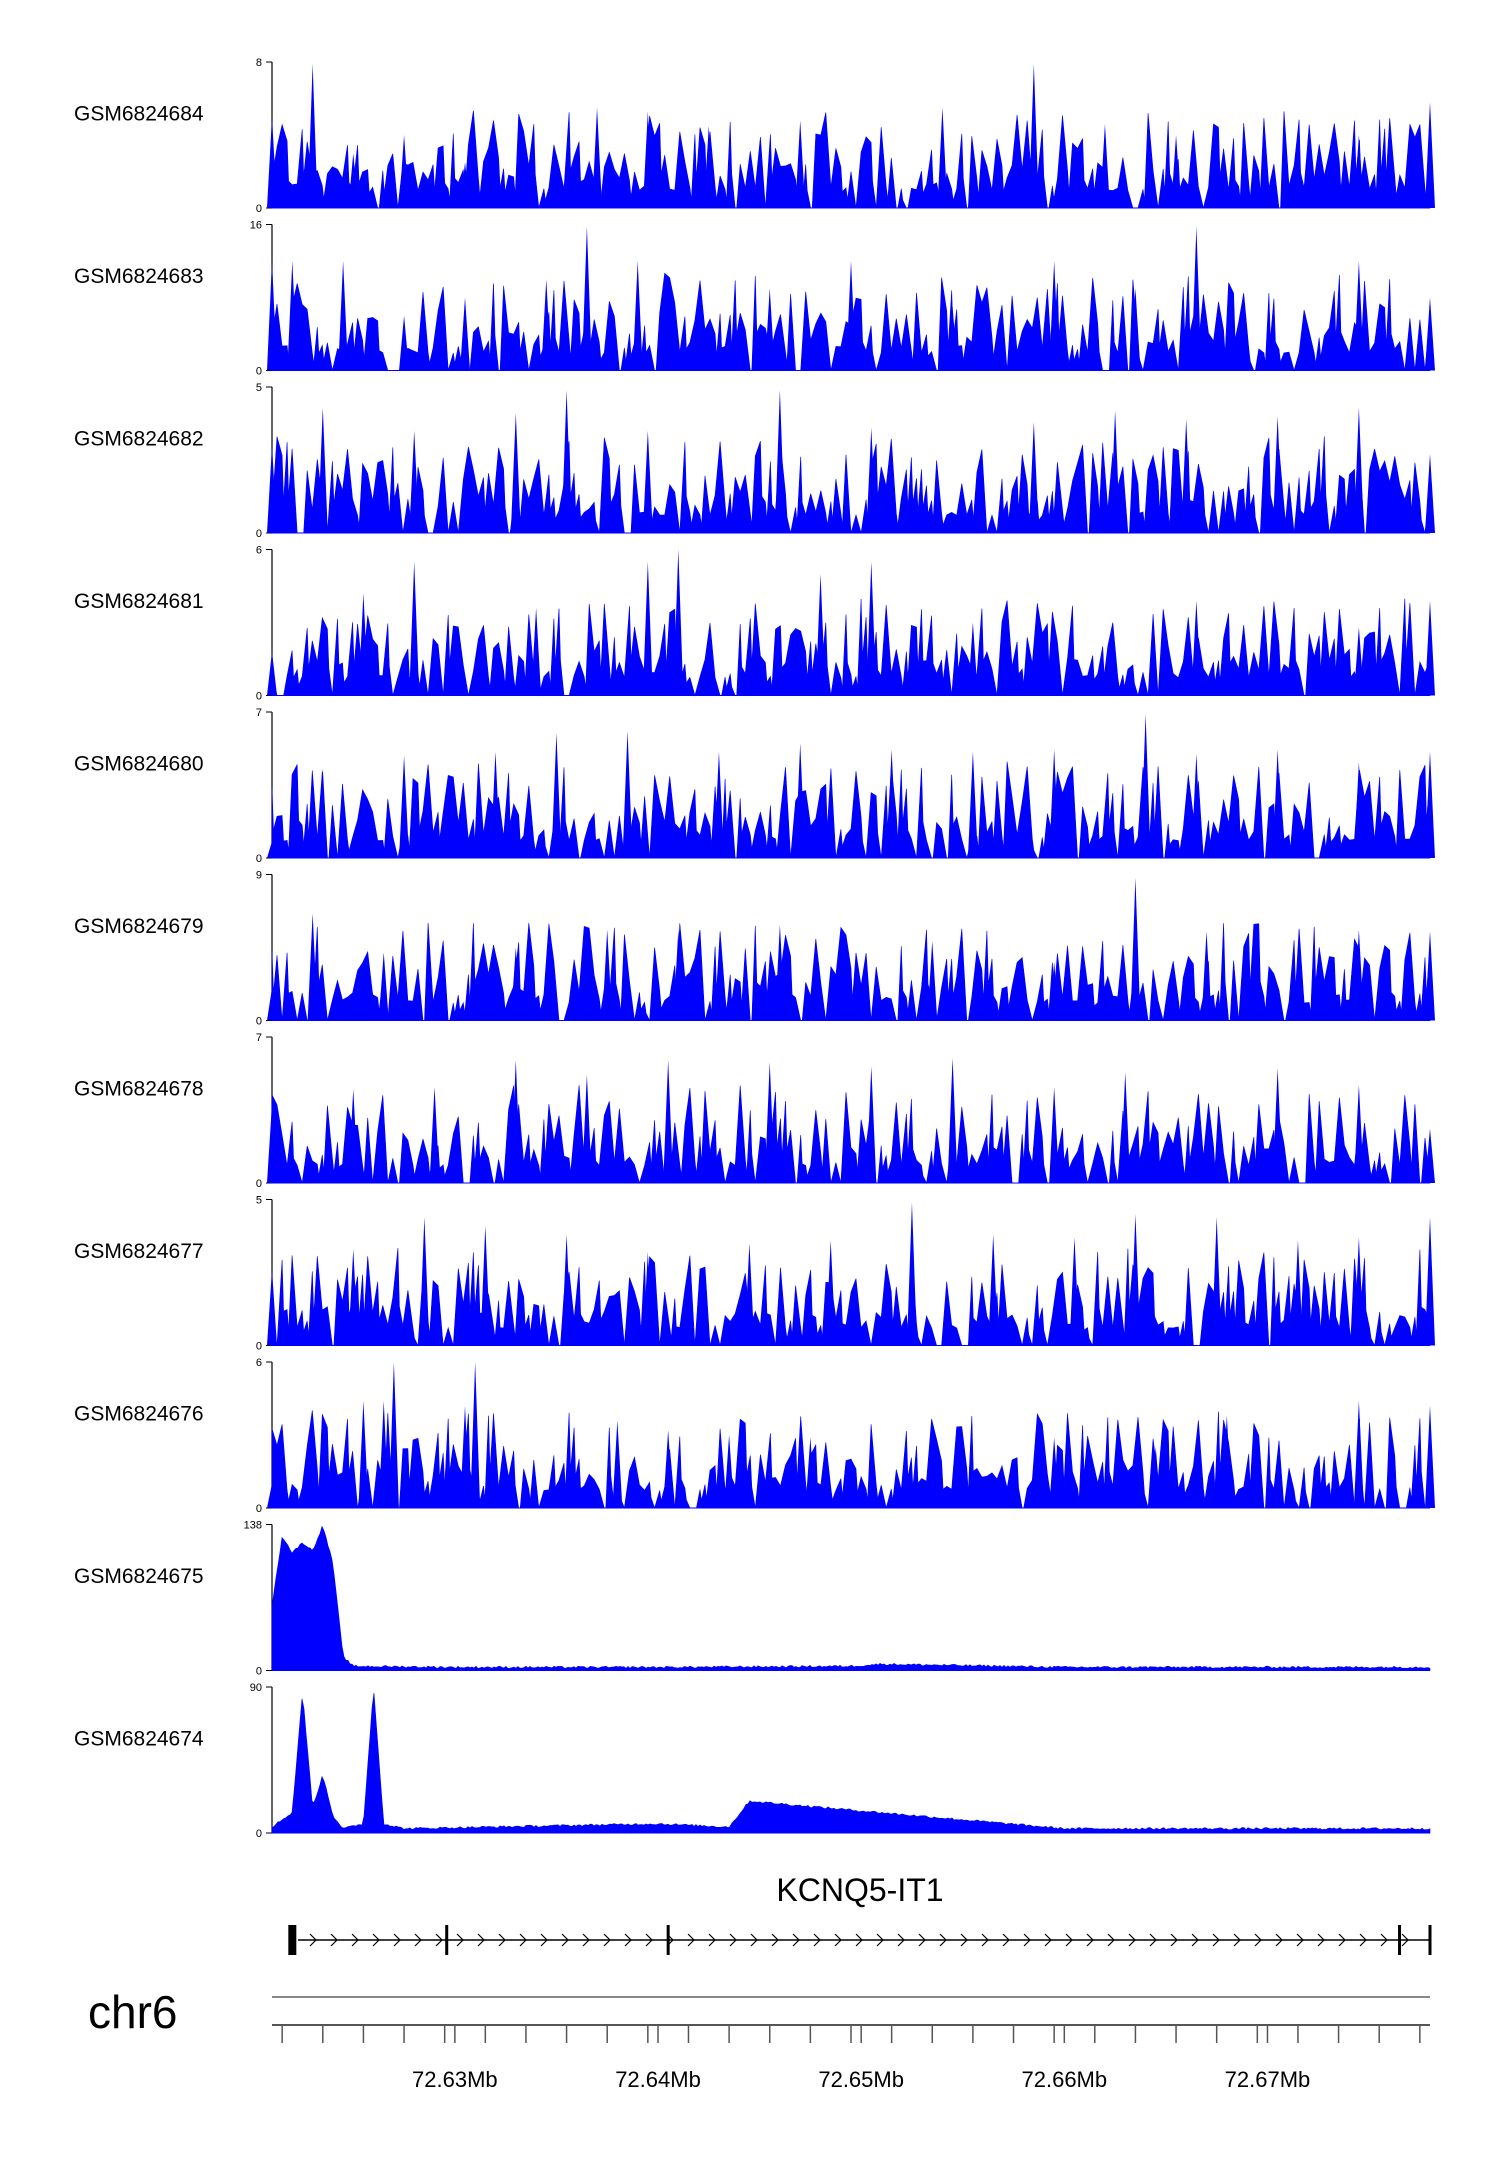 The height and width of the screenshot is (2170, 1500). Describe the element at coordinates (455, 2079) in the screenshot. I see `tick-label: 72.63Mb` at that location.